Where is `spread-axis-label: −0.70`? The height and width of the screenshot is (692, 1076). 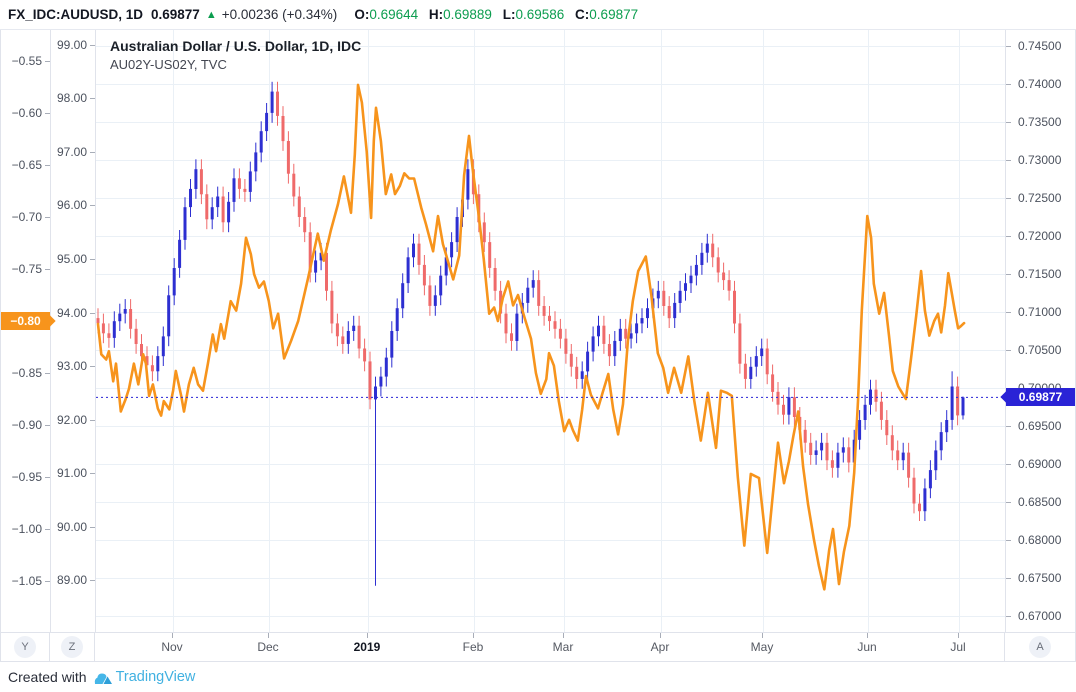 spread-axis-label: −0.70 is located at coordinates (31, 216).